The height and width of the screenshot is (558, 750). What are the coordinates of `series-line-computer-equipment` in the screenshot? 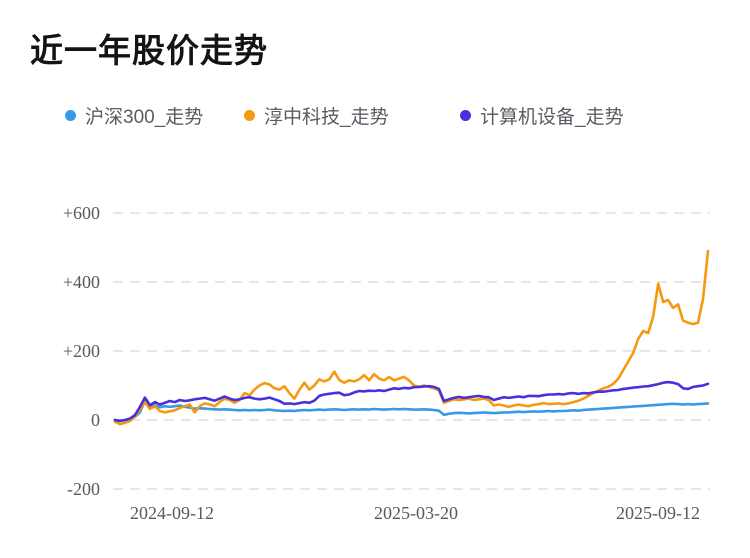 It's located at (411, 401).